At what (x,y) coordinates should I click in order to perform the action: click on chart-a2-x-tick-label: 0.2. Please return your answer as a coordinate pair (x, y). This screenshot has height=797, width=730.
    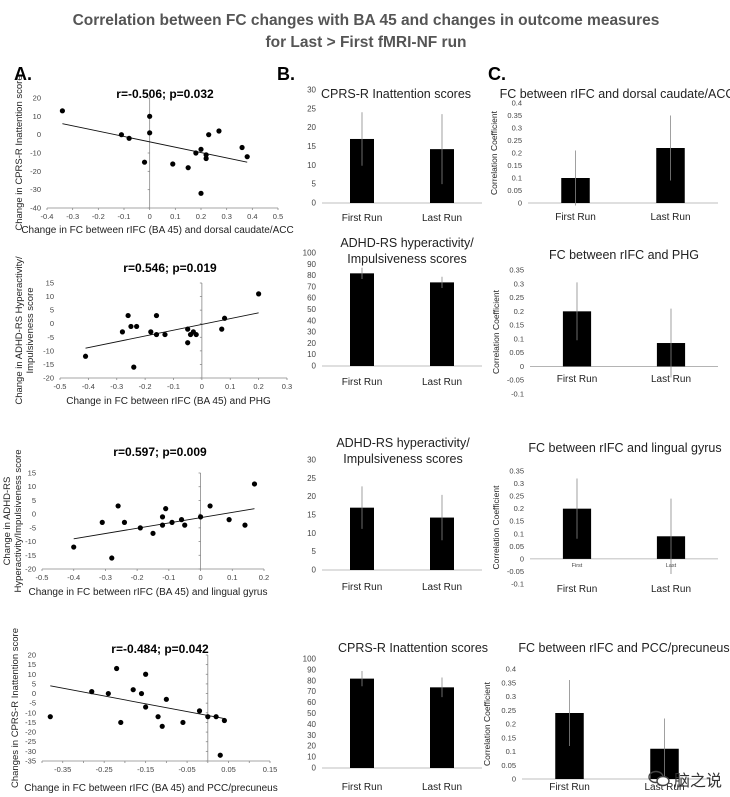
    Looking at the image, I should click on (258, 386).